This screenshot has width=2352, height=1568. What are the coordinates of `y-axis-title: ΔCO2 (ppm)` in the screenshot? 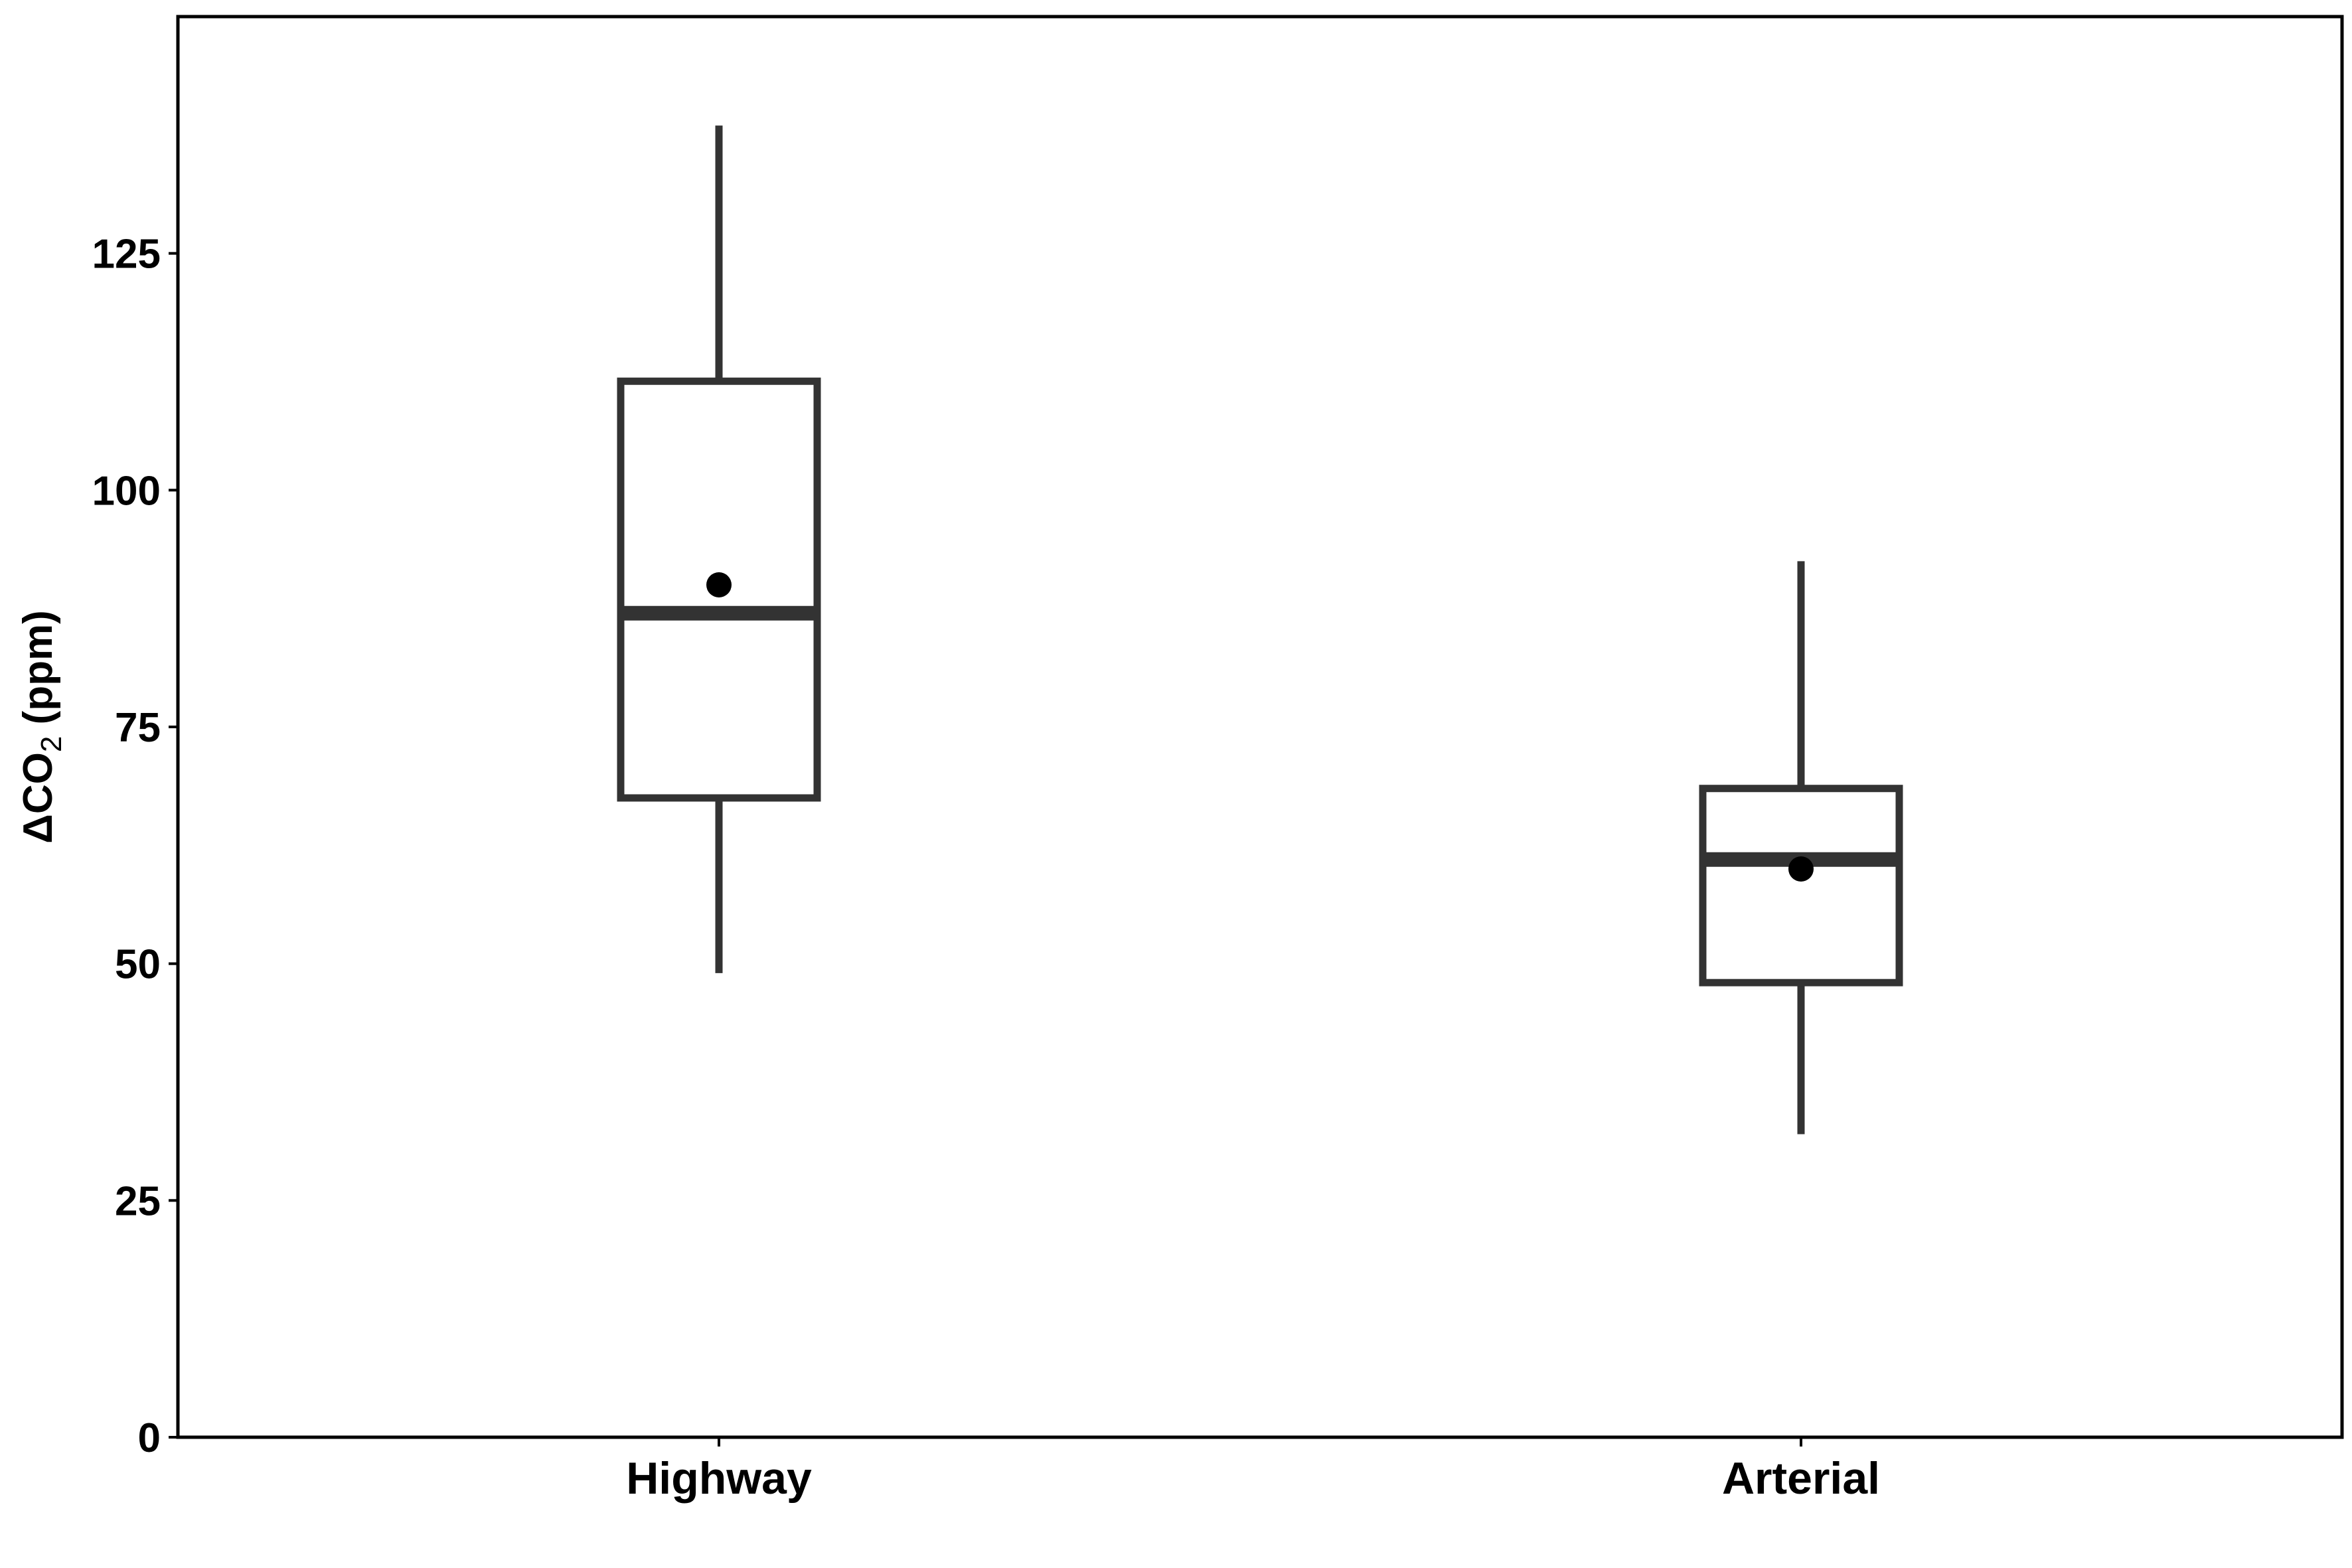 It's located at (42, 726).